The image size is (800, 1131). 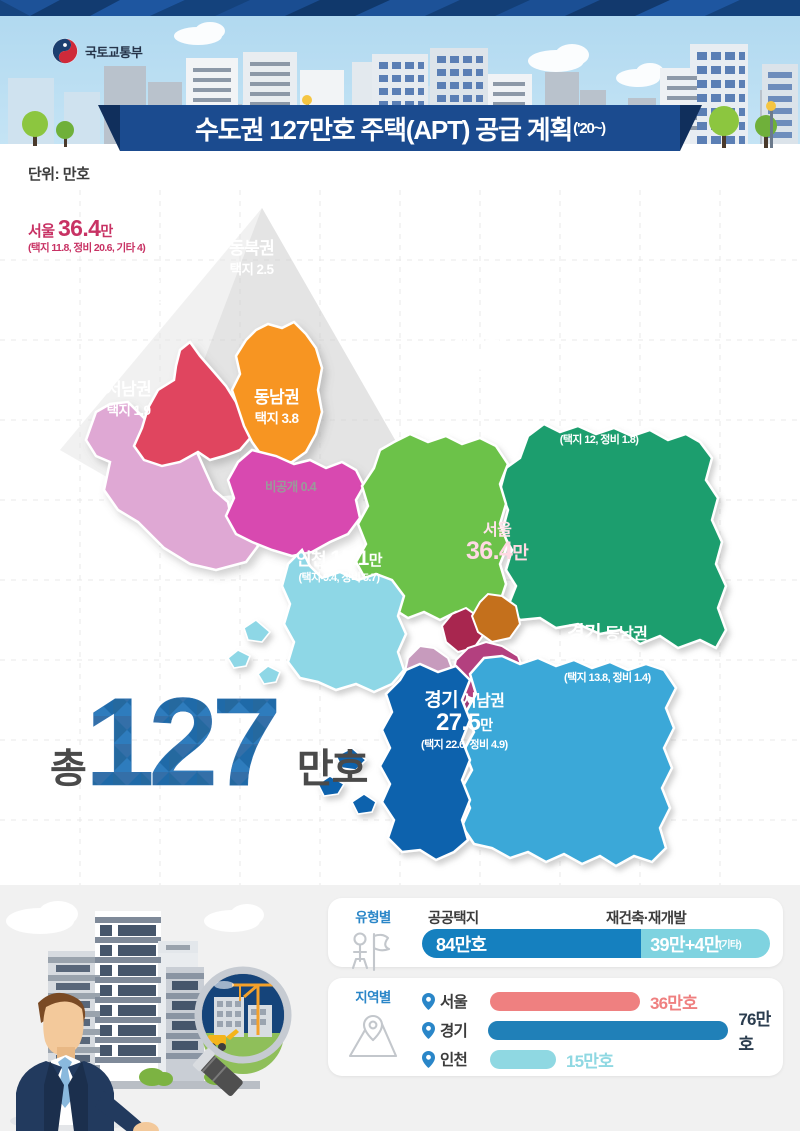 I want to click on seoul-dongnam-region, so click(x=295, y=503).